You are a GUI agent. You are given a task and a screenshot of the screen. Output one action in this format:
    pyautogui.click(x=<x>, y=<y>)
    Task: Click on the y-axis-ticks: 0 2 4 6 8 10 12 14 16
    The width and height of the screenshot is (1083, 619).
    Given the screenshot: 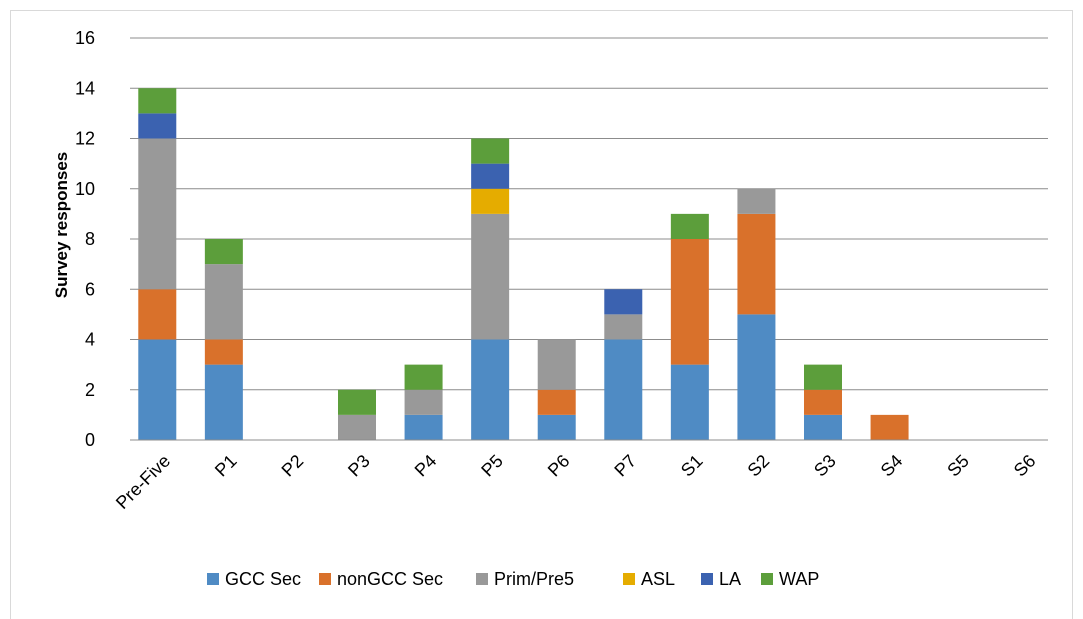 What is the action you would take?
    pyautogui.click(x=85, y=239)
    